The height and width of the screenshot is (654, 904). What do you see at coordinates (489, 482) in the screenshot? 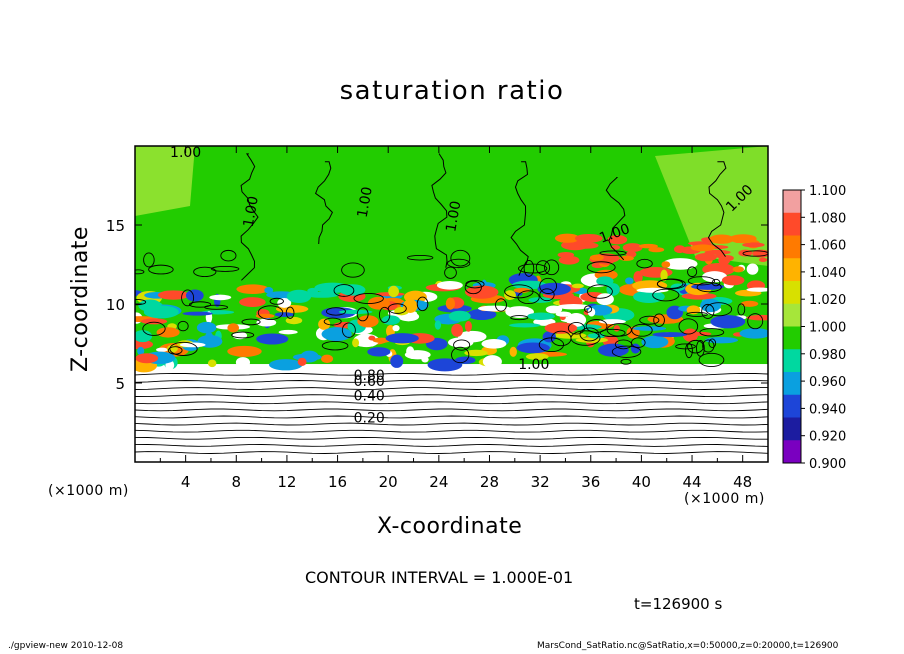
I see `x-tick-label: 28` at bounding box center [489, 482].